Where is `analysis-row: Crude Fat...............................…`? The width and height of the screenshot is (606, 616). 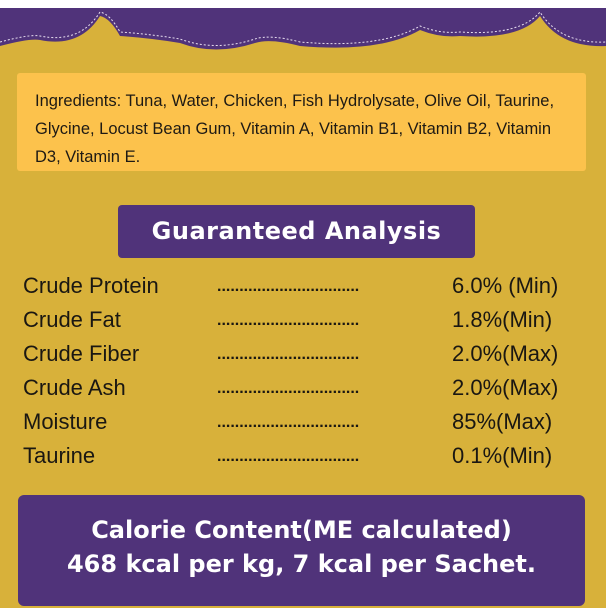
analysis-row: Crude Fat...............................… is located at coordinates (303, 321).